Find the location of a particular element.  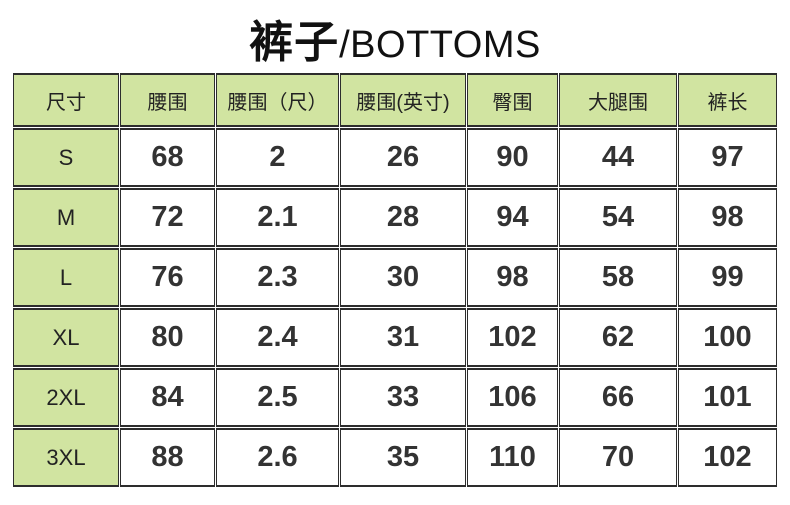

header-cell-waist-chi: 腰围（尺） is located at coordinates (277, 100).